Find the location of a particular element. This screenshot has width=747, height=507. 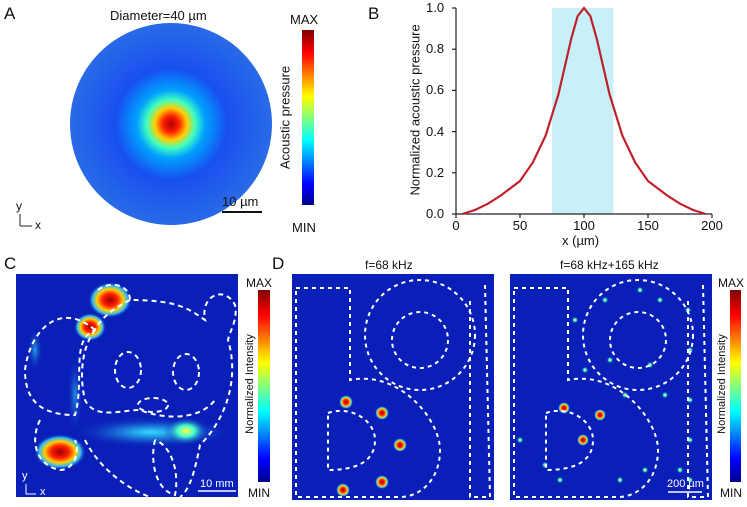

panel-label-b: B is located at coordinates (374, 13).